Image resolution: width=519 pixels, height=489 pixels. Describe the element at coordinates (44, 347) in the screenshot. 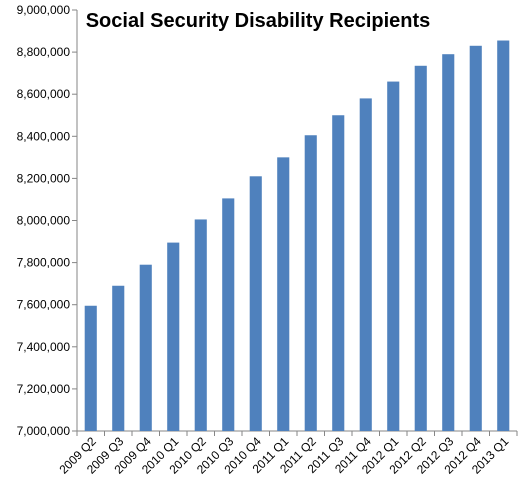

I see `y-tick-label: 7,400,000` at that location.